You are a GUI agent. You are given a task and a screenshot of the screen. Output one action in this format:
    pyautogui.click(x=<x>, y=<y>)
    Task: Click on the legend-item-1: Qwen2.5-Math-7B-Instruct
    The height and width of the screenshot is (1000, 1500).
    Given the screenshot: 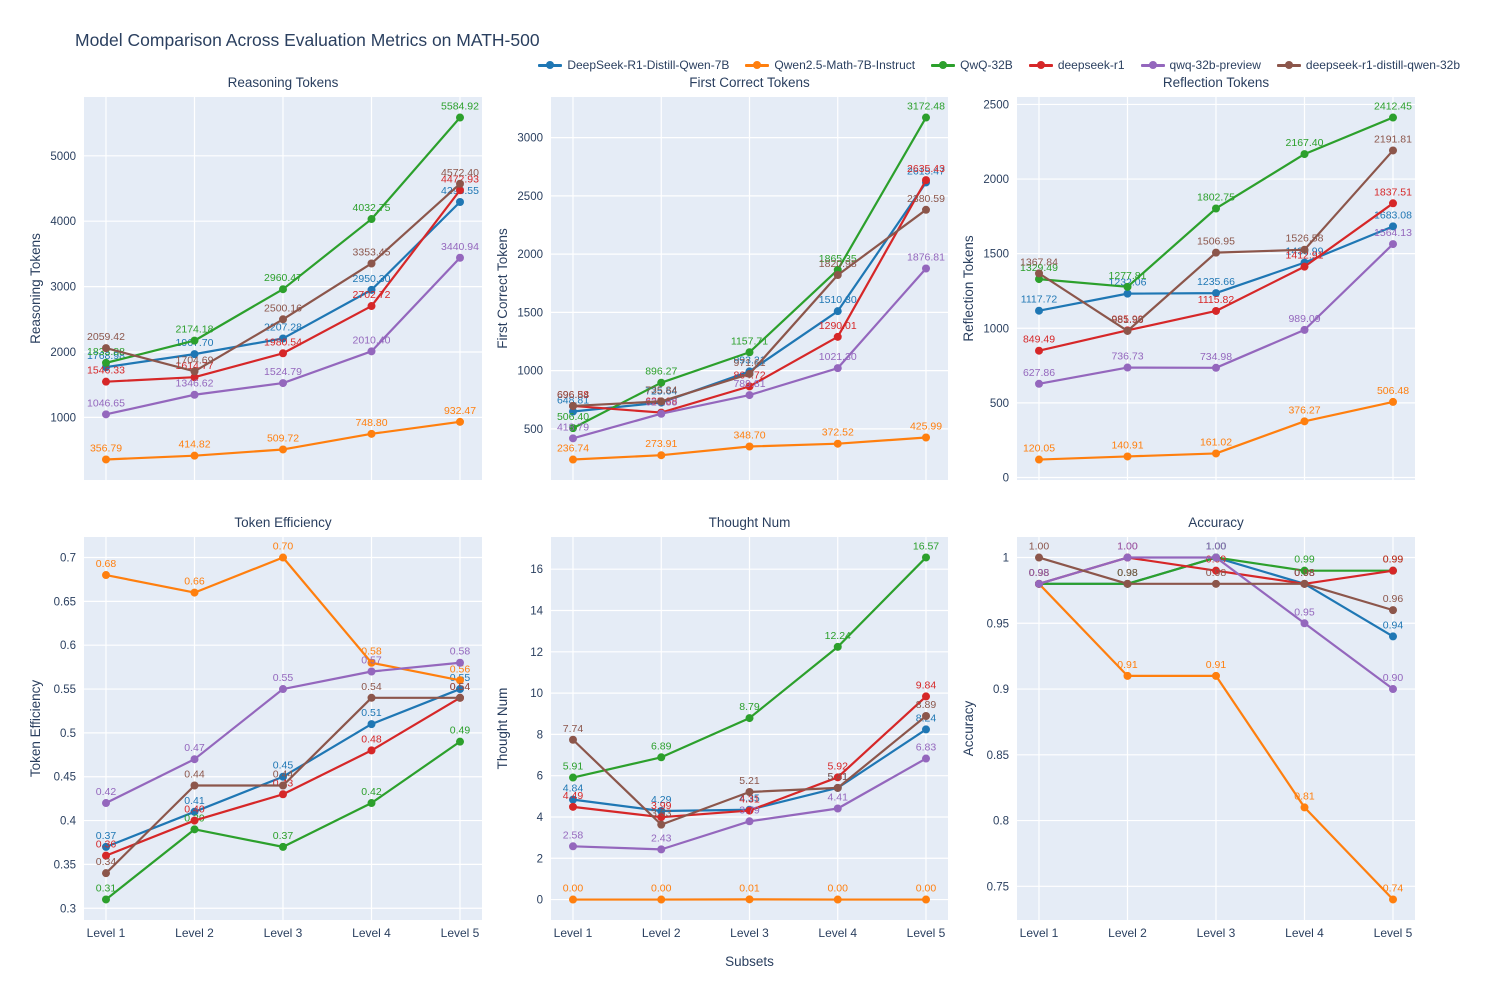 What is the action you would take?
    pyautogui.click(x=830, y=65)
    